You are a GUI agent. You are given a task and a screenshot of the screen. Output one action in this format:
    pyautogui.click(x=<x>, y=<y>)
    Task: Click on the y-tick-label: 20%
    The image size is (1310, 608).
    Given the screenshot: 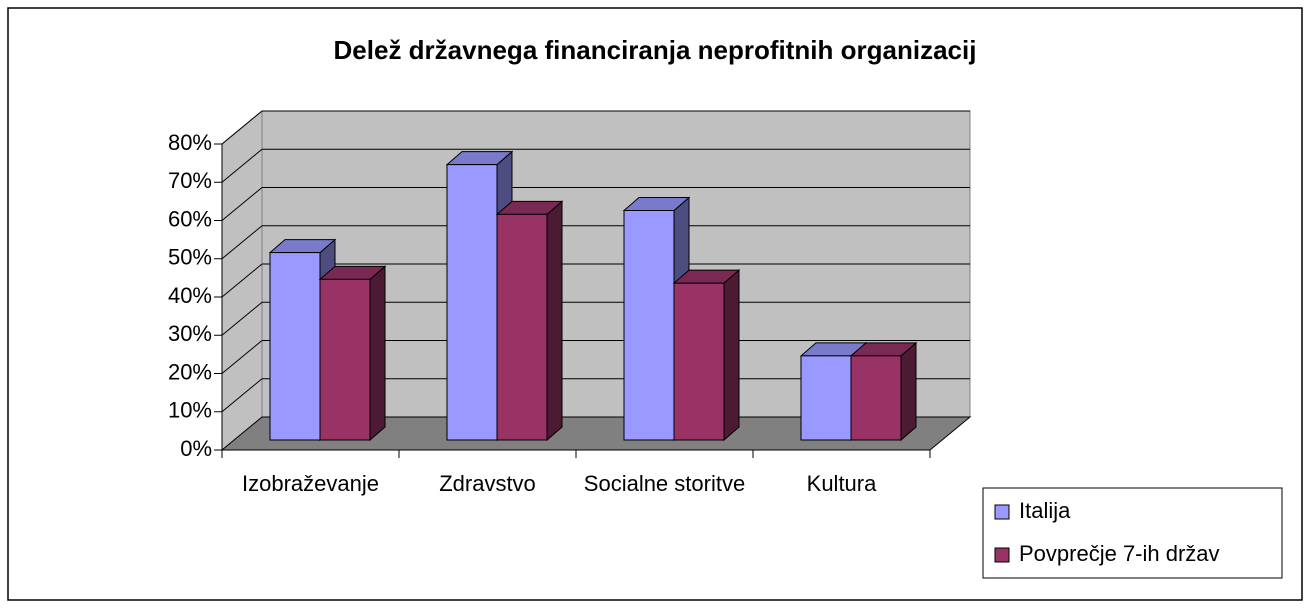 What is the action you would take?
    pyautogui.click(x=190, y=371)
    